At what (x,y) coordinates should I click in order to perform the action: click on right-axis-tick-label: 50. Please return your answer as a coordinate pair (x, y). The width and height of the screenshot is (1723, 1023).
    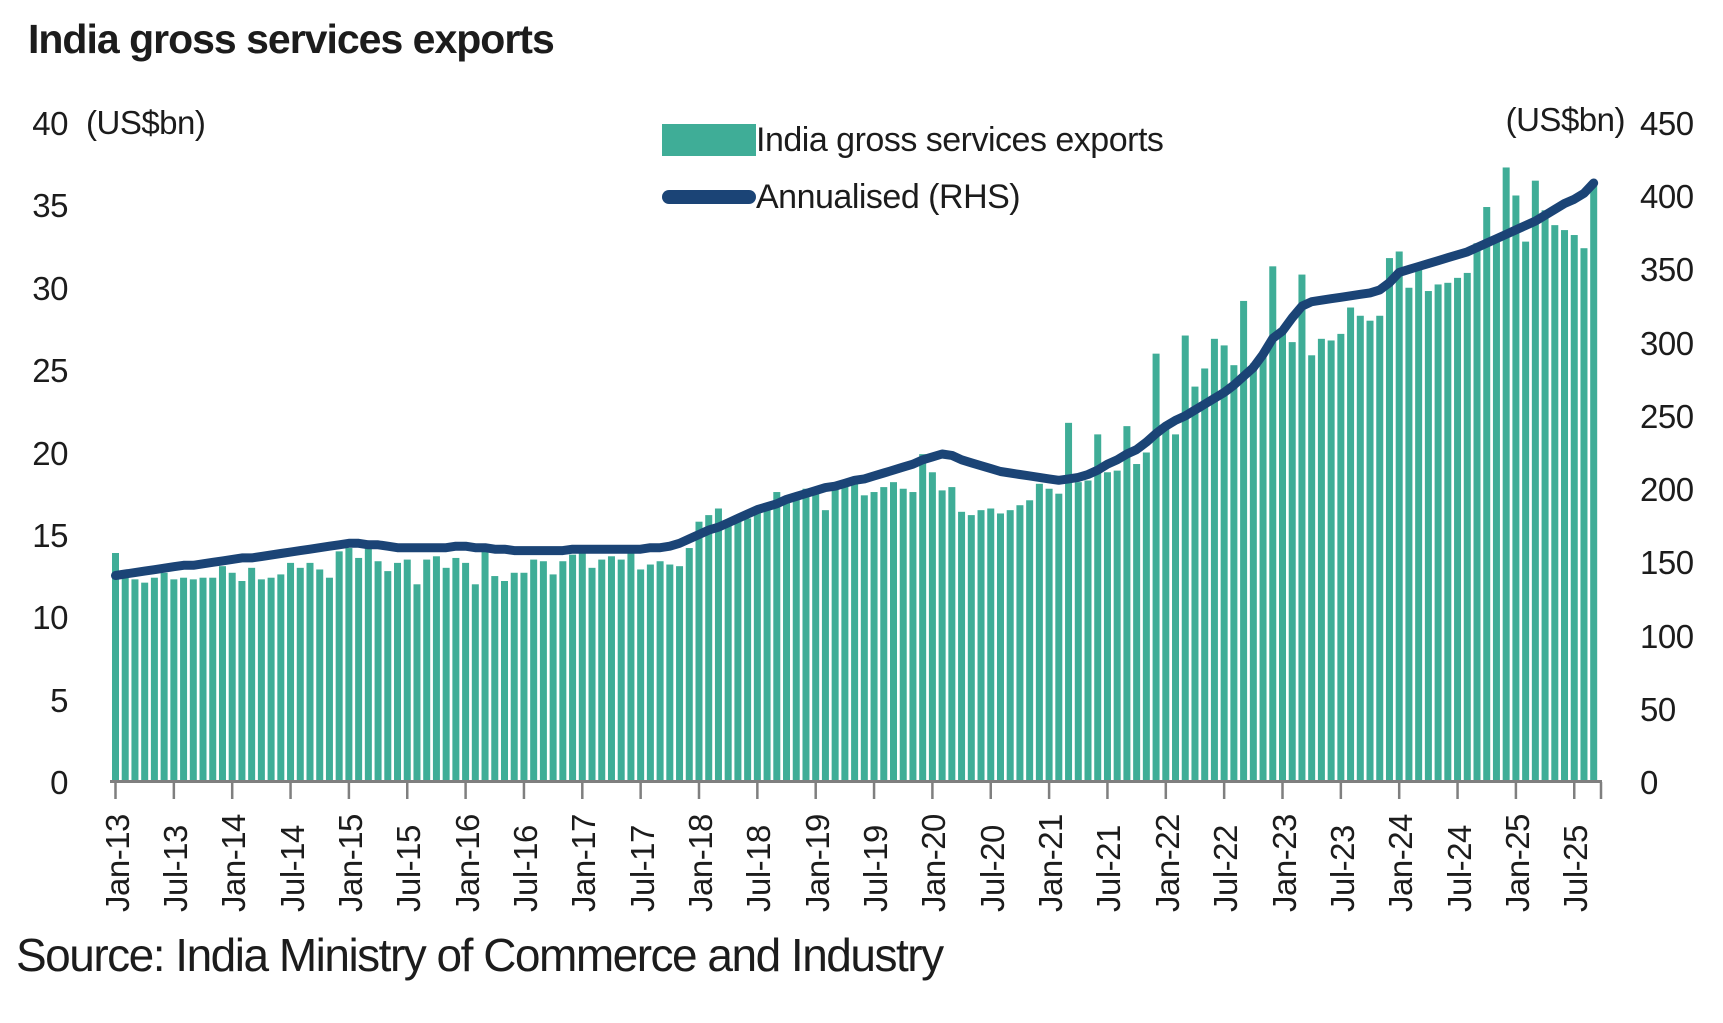
    Looking at the image, I should click on (1658, 709).